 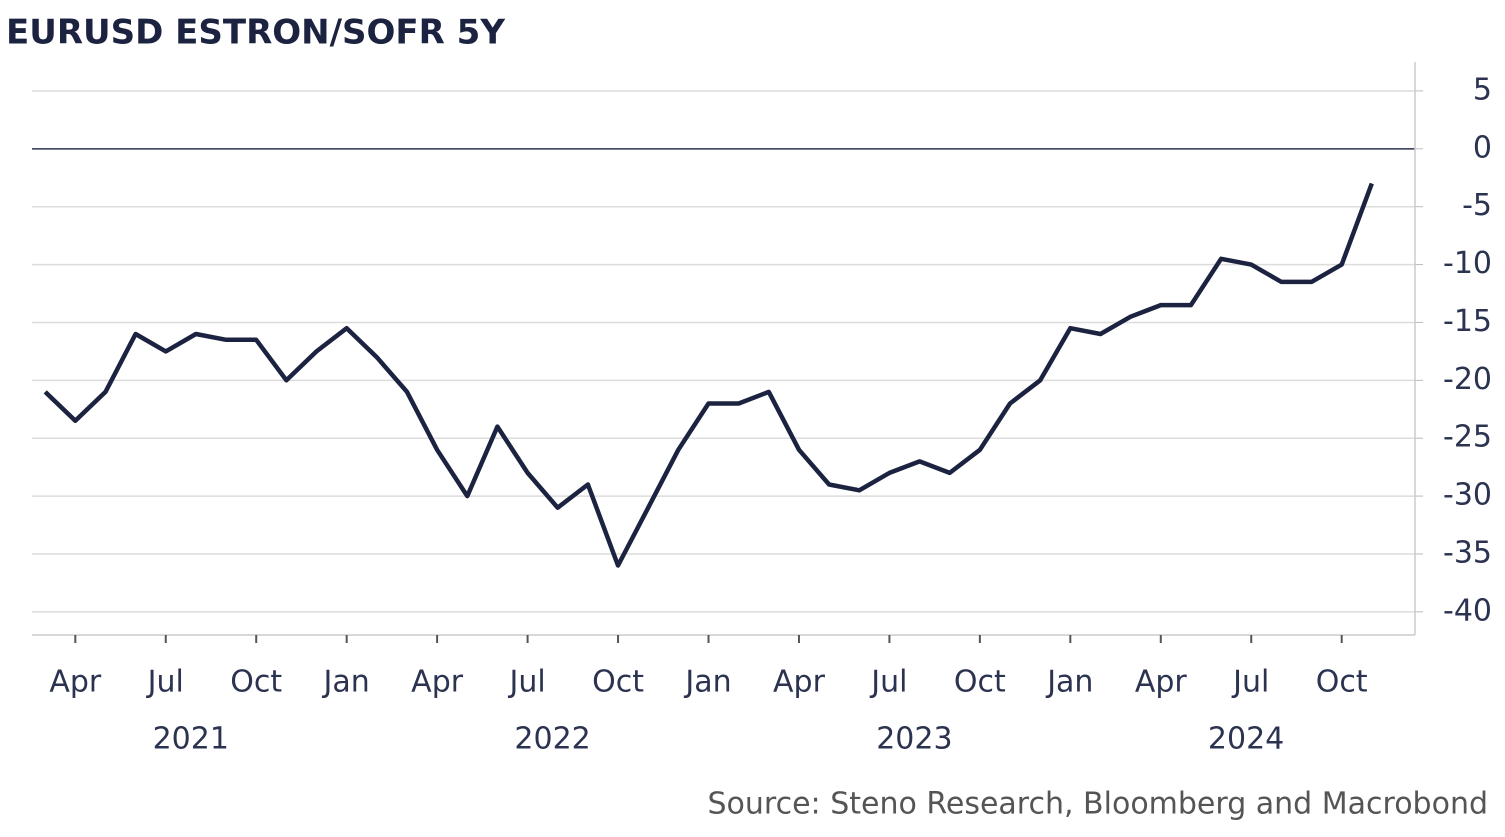 What do you see at coordinates (1482, 147) in the screenshot?
I see `y-tick-label: 0` at bounding box center [1482, 147].